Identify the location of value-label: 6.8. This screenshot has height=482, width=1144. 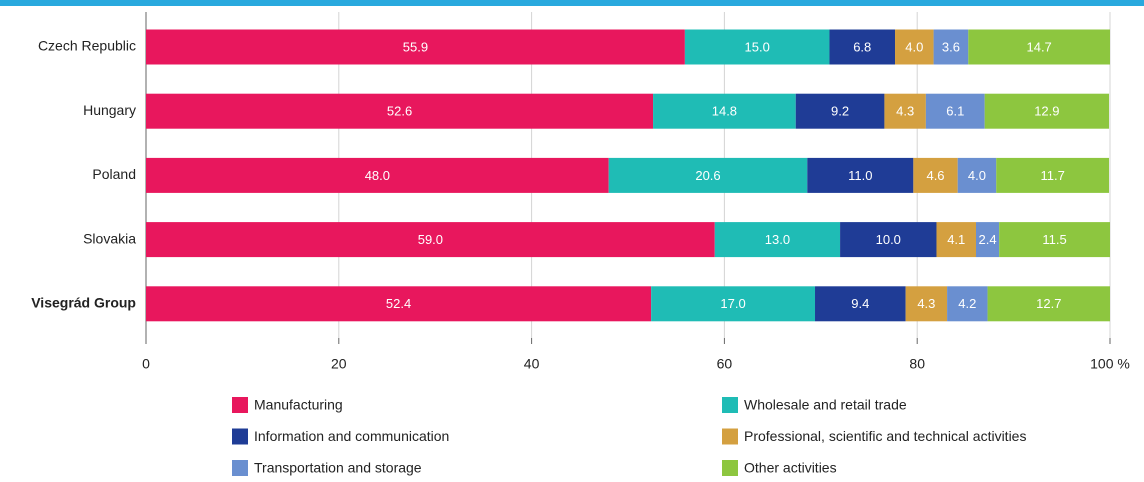
(862, 46).